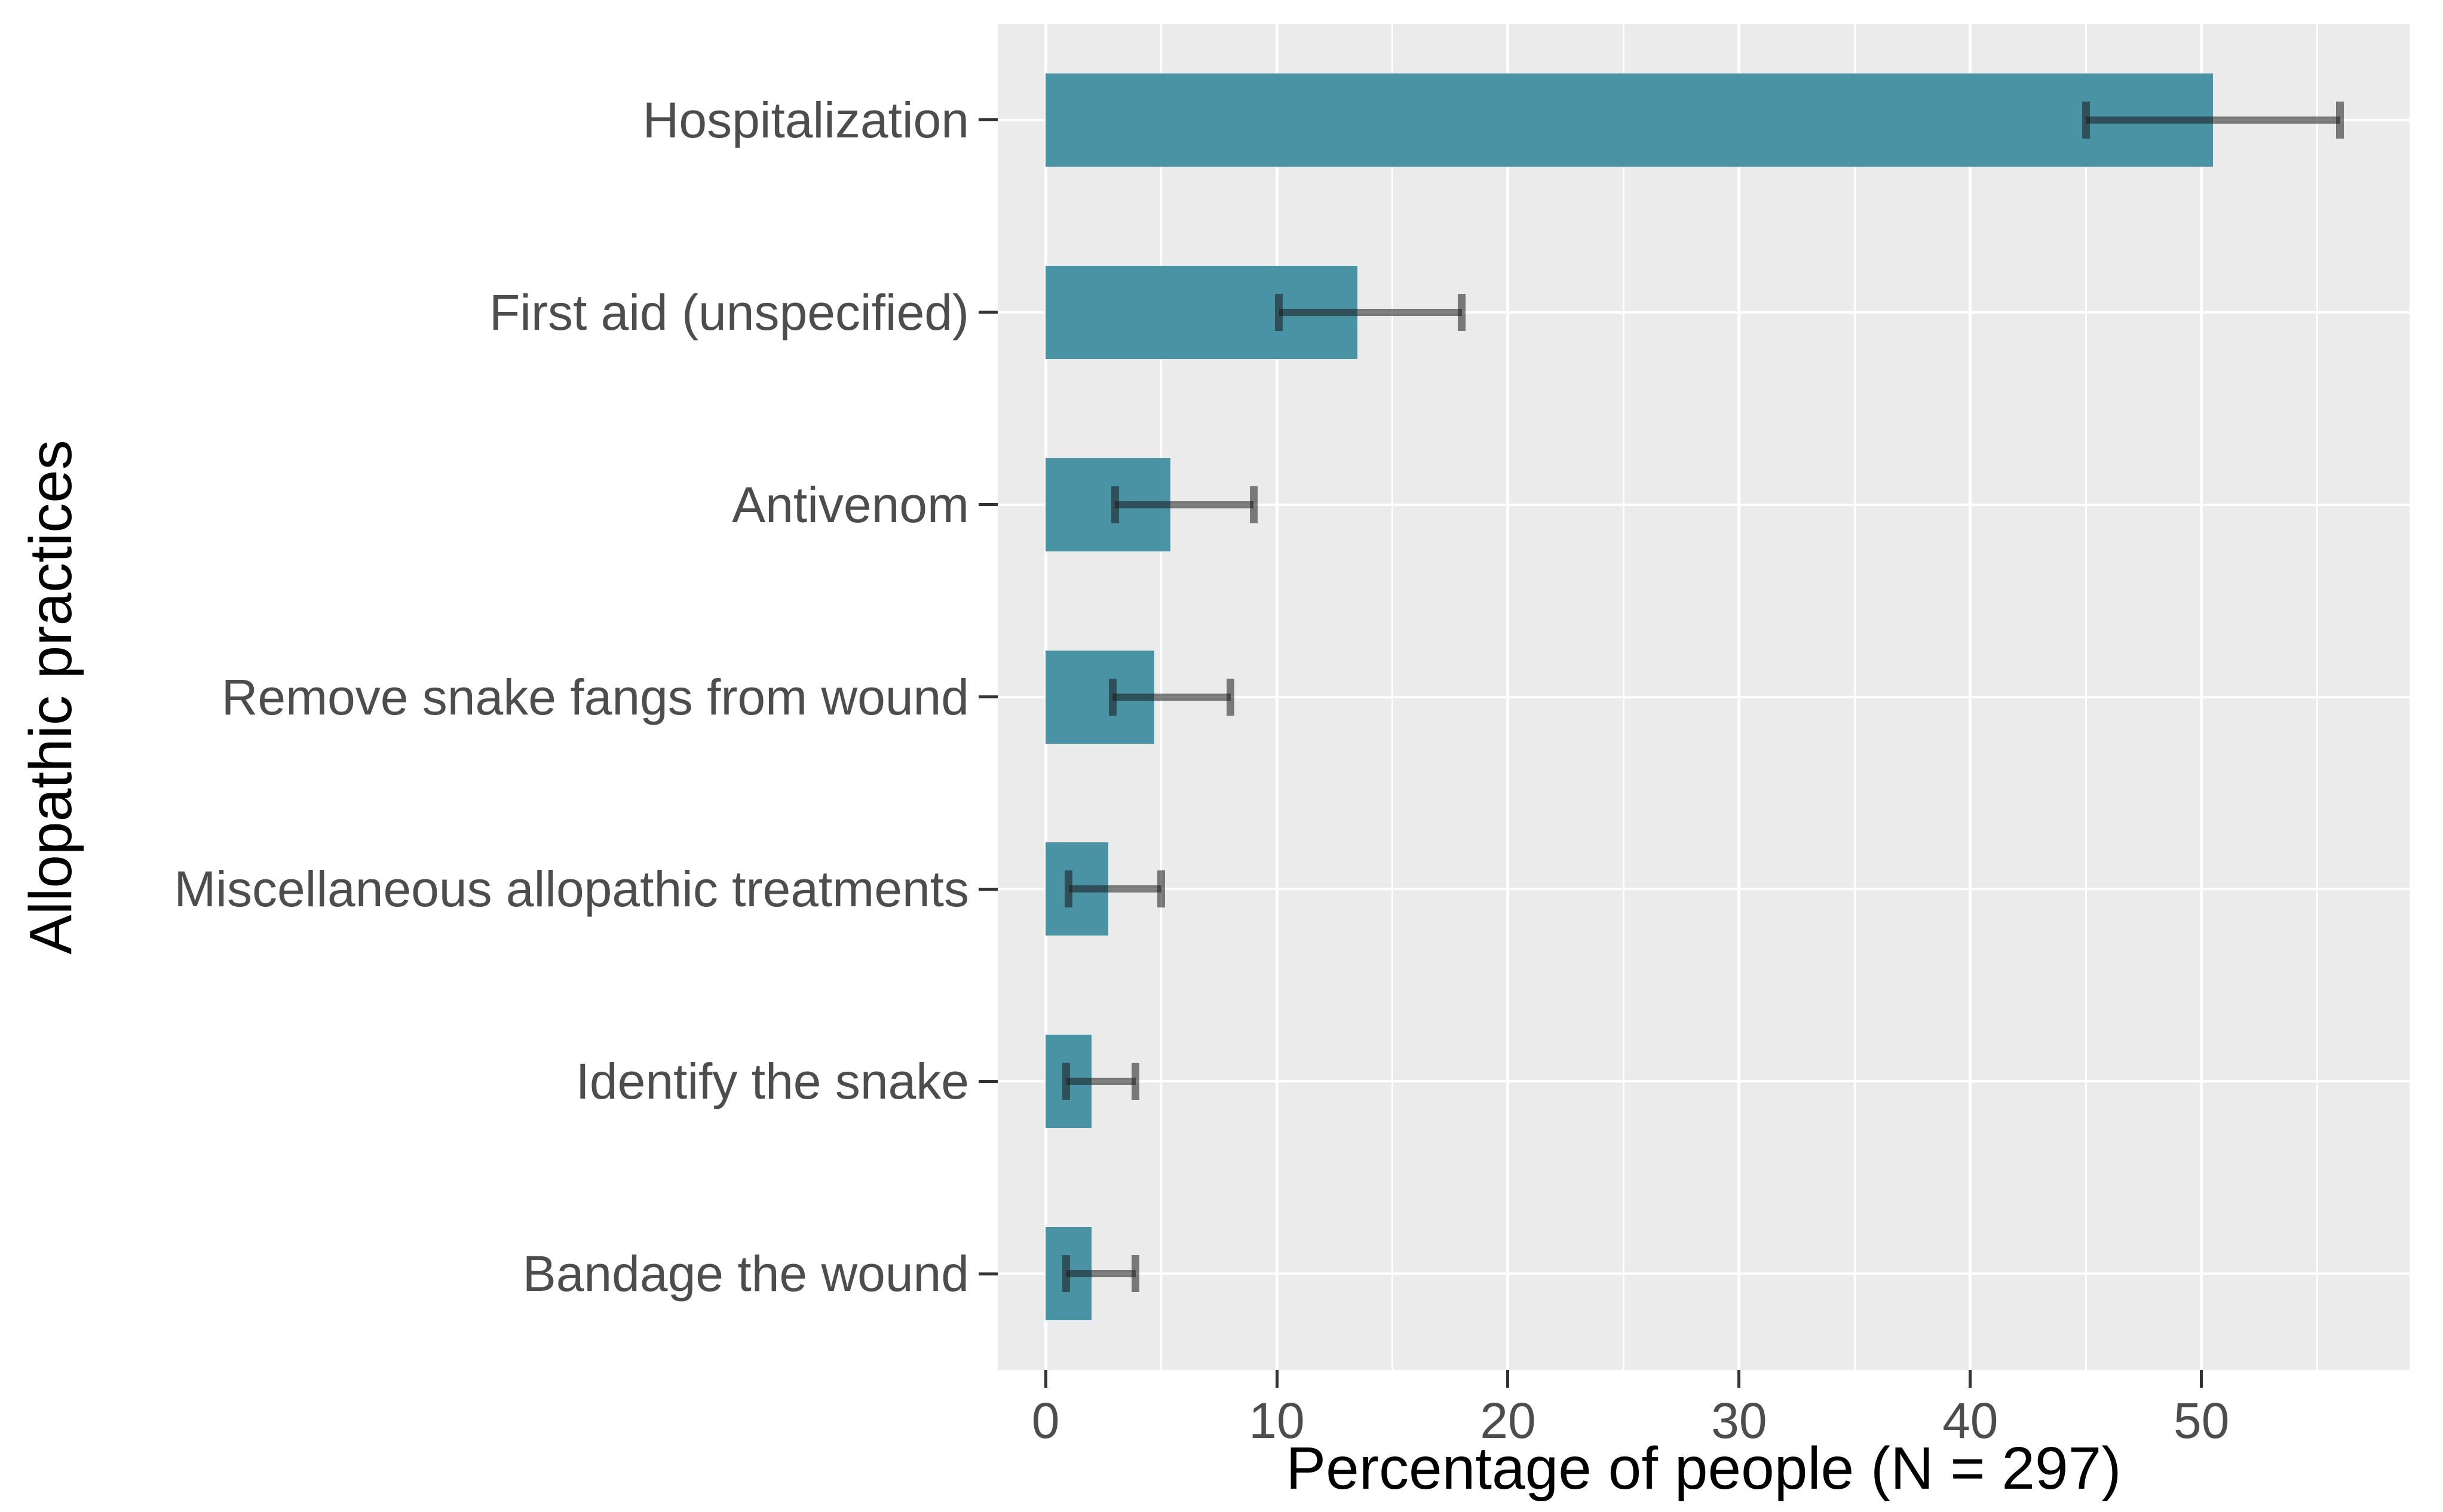  I want to click on x-tick-label: 0, so click(1045, 1421).